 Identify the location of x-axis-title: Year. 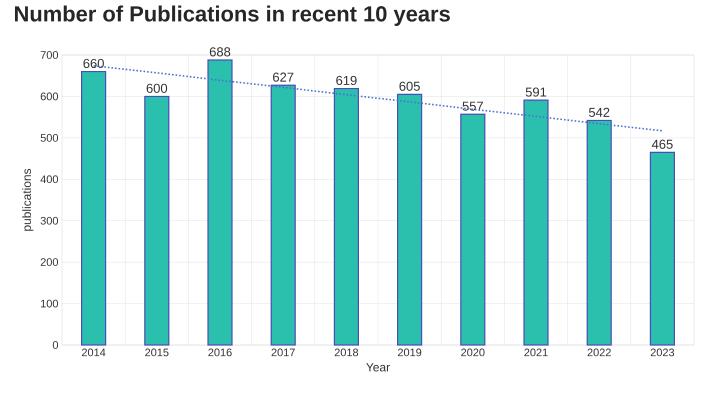
(378, 367).